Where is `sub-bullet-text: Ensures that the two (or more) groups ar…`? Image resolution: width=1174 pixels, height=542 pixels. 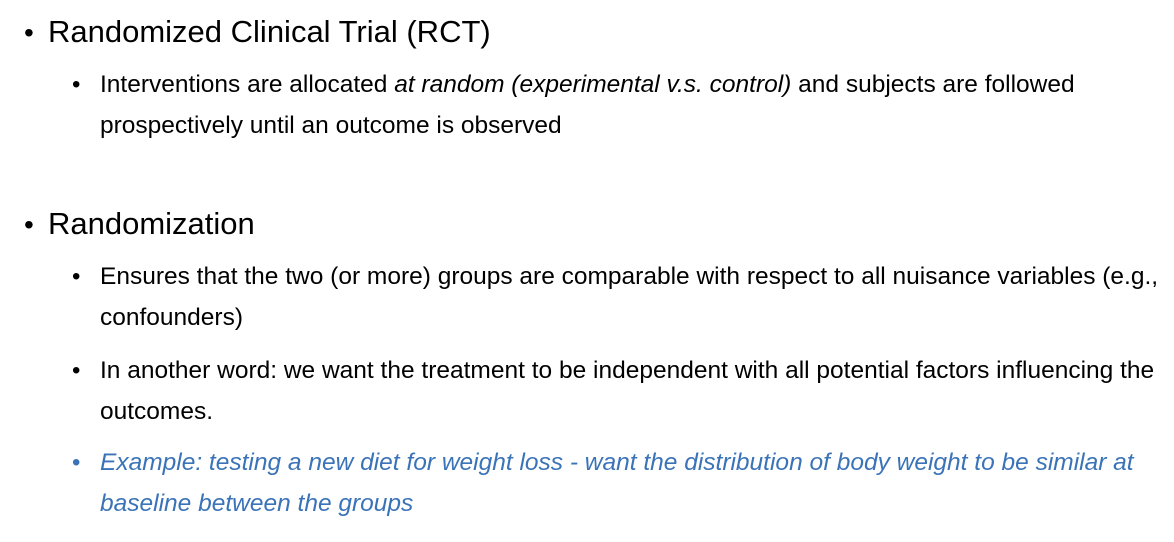 sub-bullet-text: Ensures that the two (or more) groups ar… is located at coordinates (629, 297).